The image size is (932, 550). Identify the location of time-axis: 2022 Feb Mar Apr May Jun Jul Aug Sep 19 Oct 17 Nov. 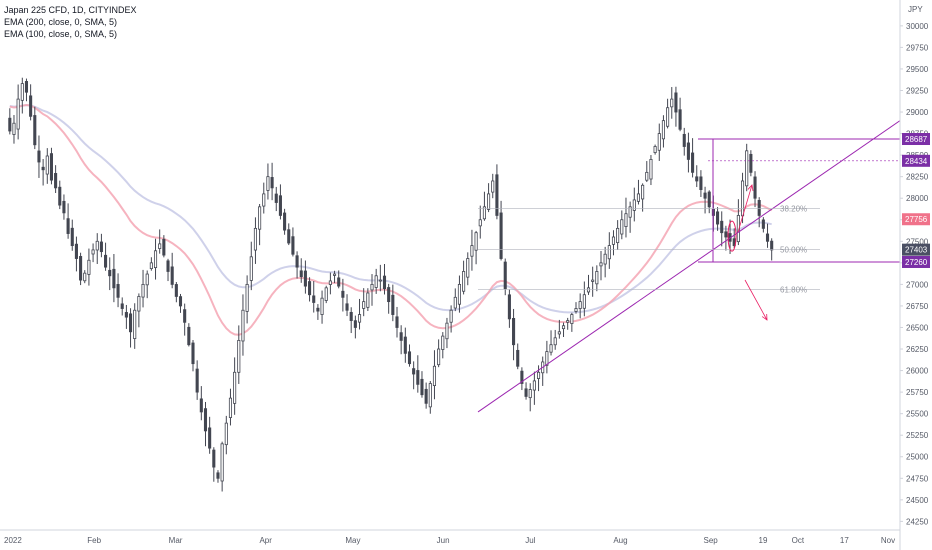
(450, 537).